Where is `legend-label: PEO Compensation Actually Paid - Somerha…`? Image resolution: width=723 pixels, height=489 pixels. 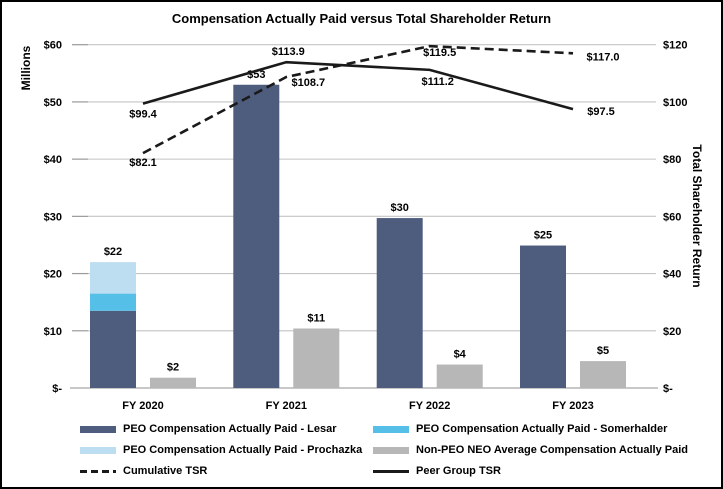 legend-label: PEO Compensation Actually Paid - Somerha… is located at coordinates (542, 429).